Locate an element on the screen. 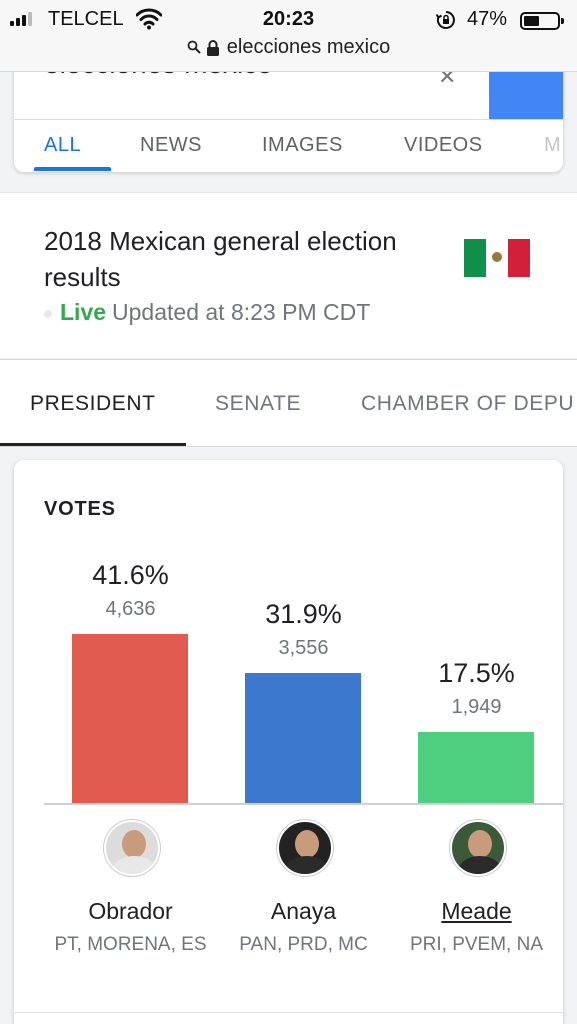 This screenshot has height=1024, width=577. votes-title: VOTES is located at coordinates (80, 509).